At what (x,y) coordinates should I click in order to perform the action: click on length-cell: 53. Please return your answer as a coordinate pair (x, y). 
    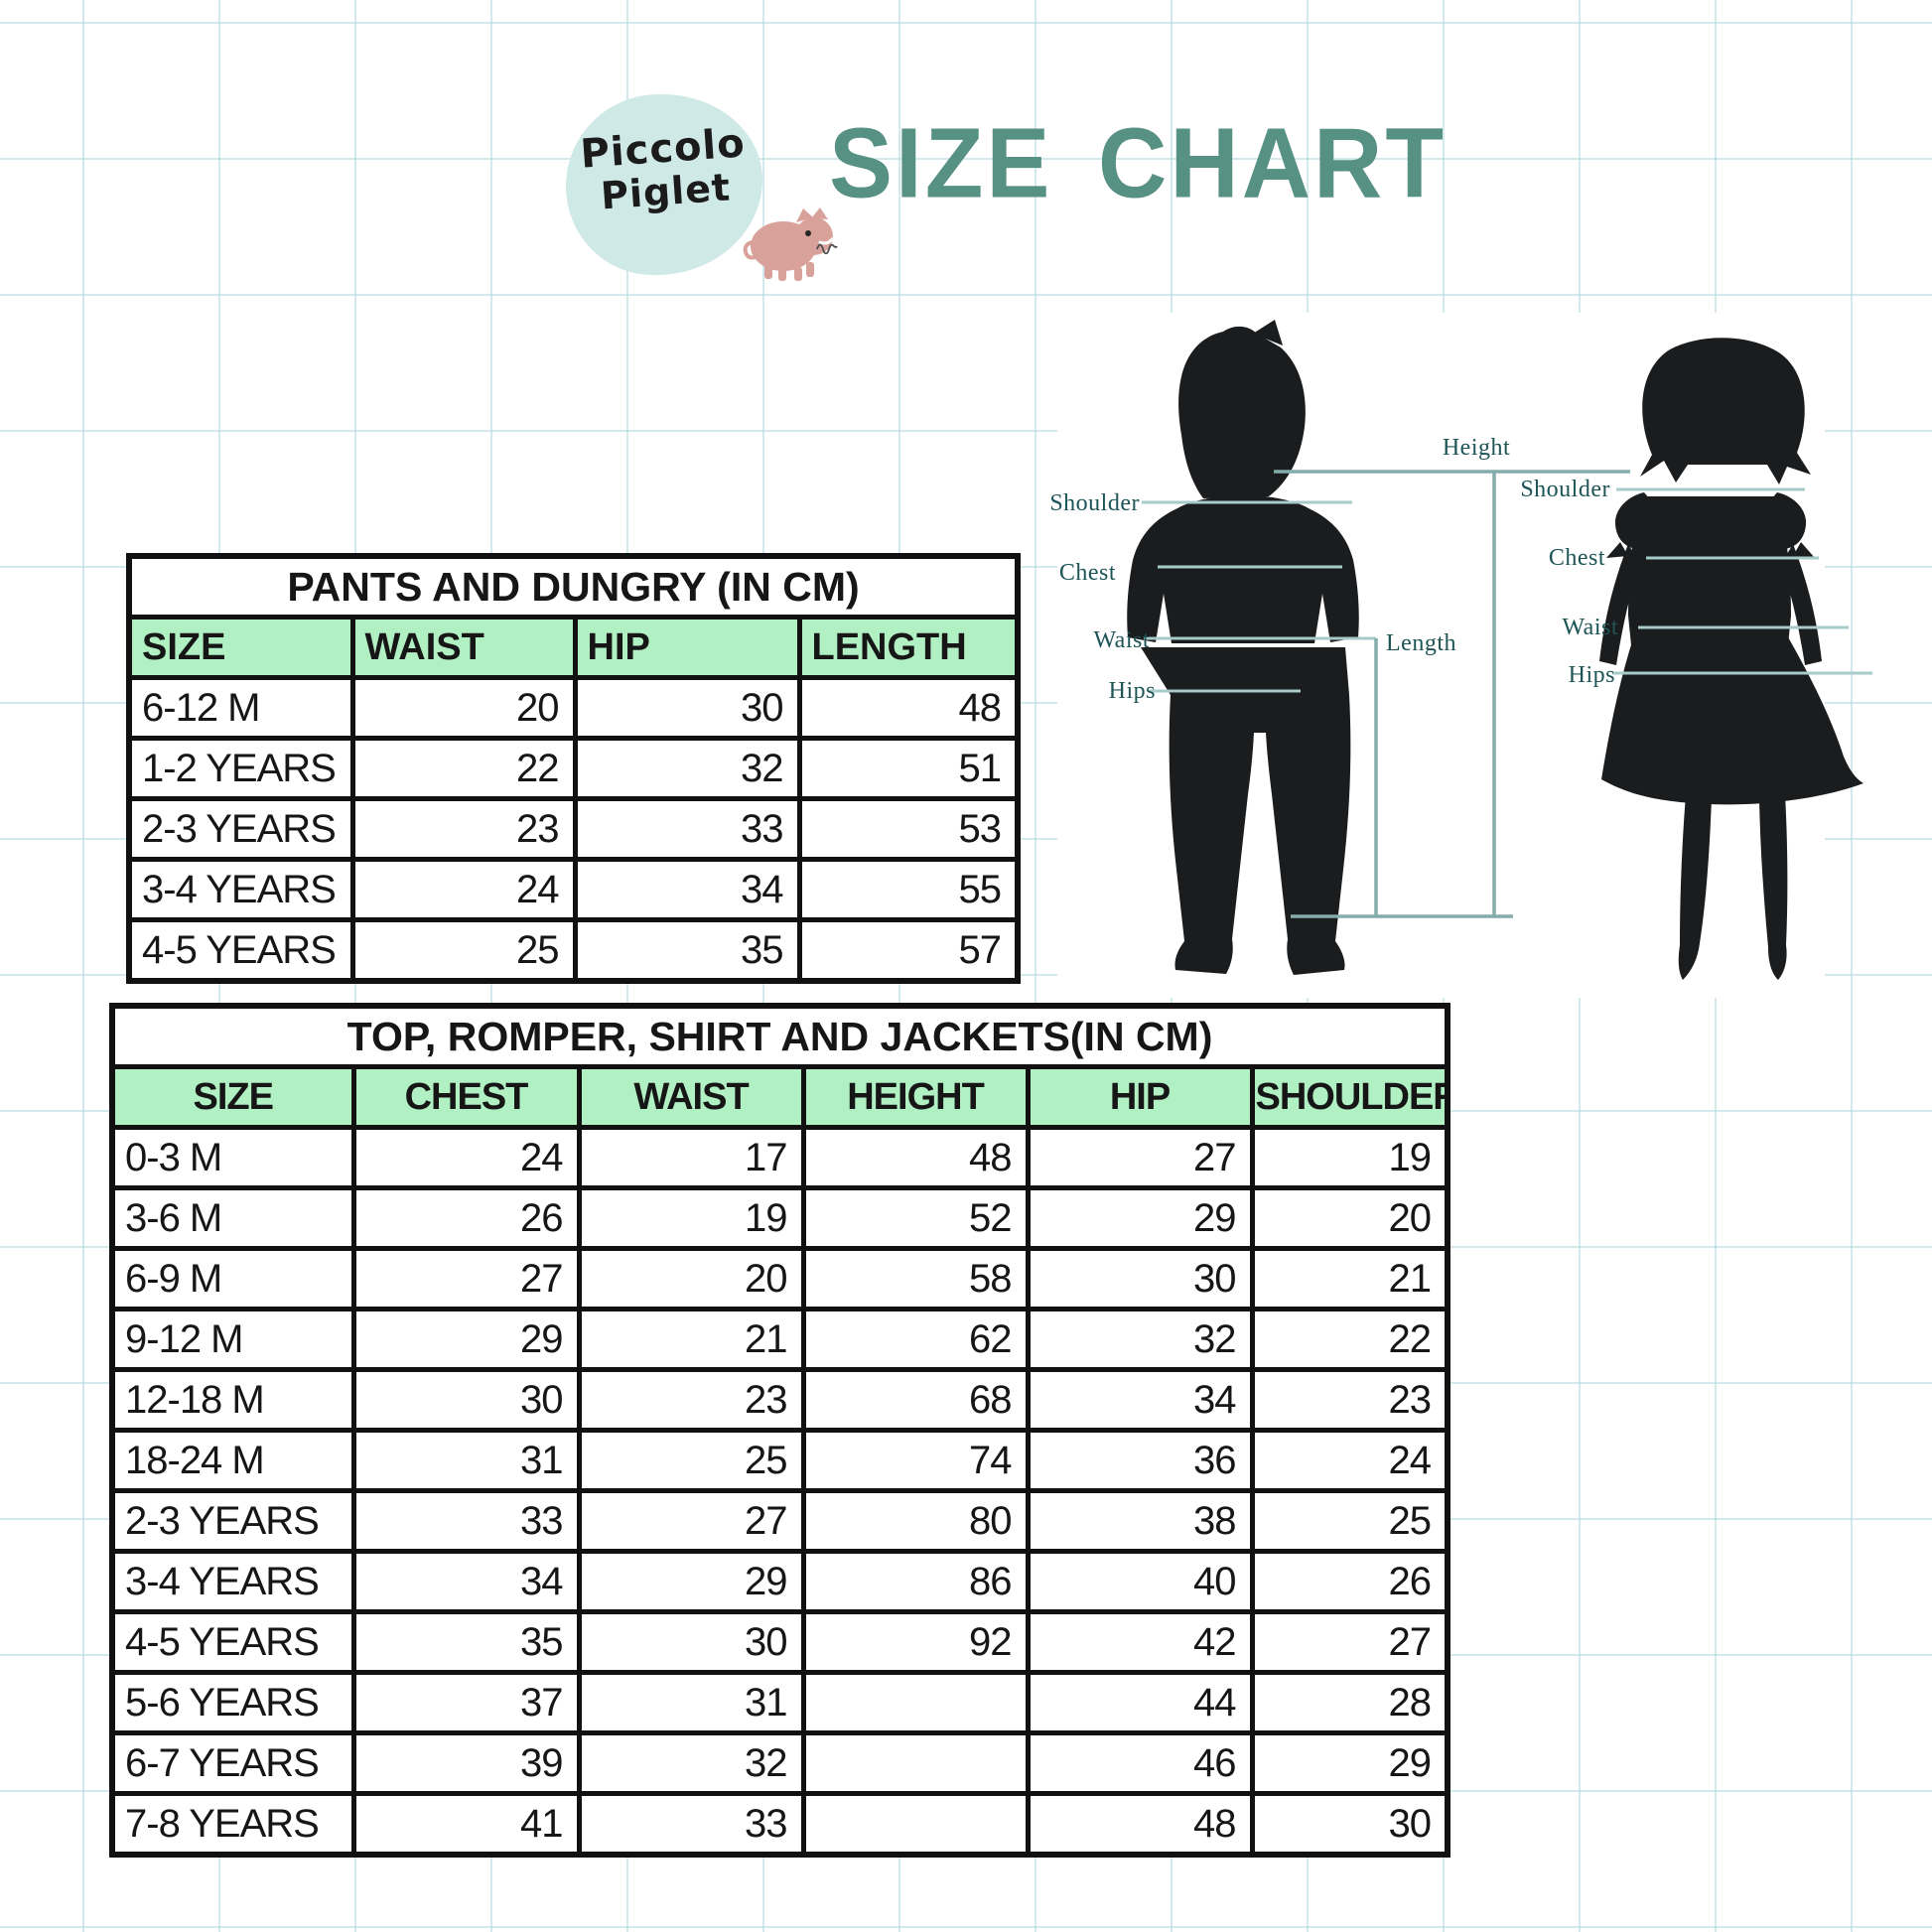
    Looking at the image, I should click on (909, 829).